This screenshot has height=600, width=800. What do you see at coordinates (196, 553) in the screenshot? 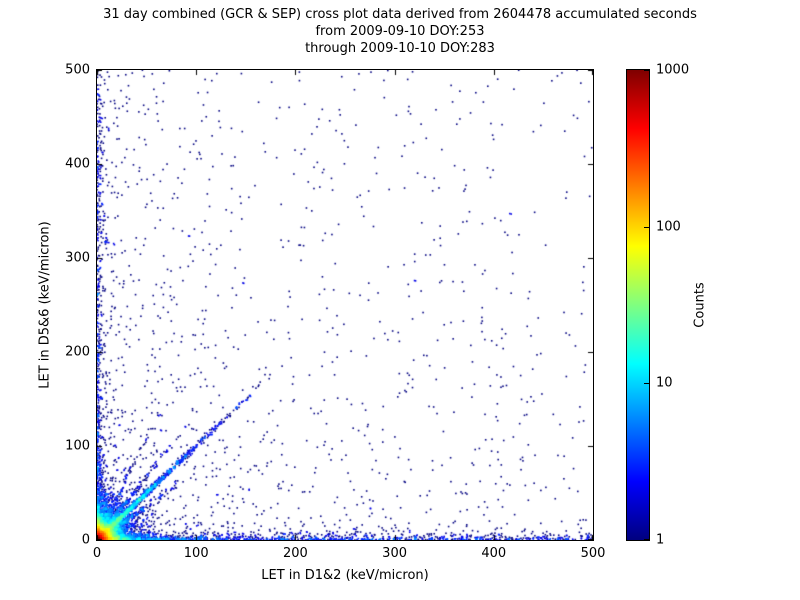
I see `x-tick-label: 100` at bounding box center [196, 553].